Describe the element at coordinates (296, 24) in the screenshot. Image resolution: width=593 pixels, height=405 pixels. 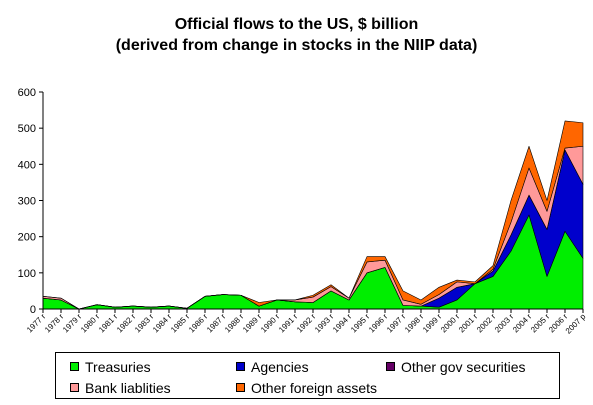
I see `chart-title-line-1: Official flows to the US, $ billion` at that location.